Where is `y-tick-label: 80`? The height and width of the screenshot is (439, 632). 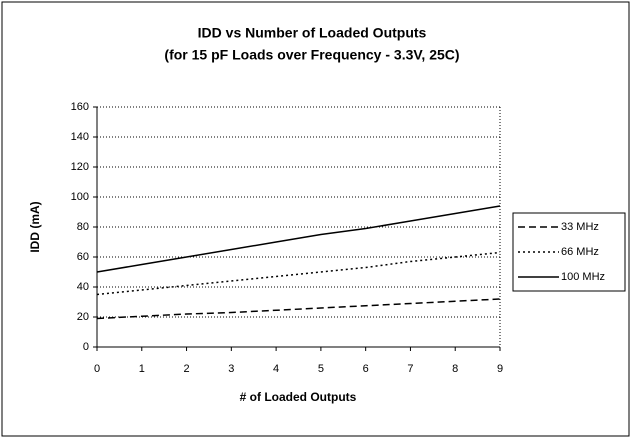 y-tick-label: 80 is located at coordinates (83, 227).